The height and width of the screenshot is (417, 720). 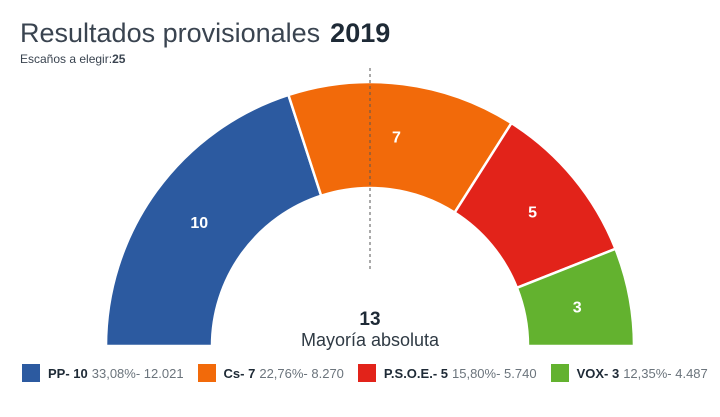 I want to click on majority-label: Mayoría absoluta, so click(x=370, y=340).